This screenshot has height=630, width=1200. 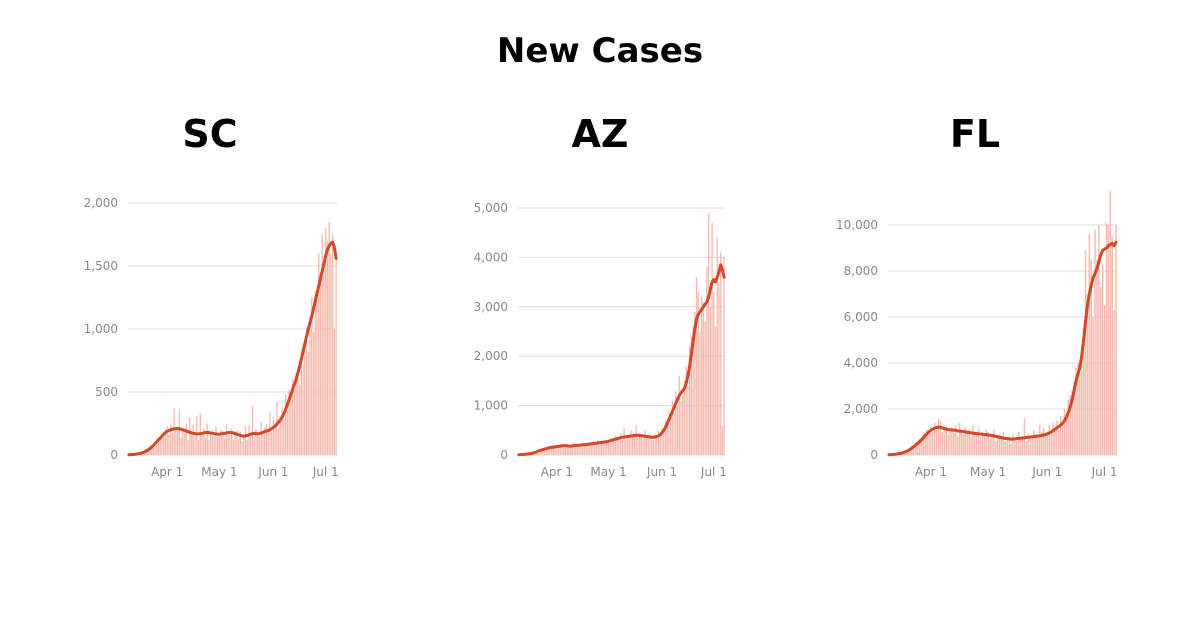 What do you see at coordinates (861, 271) in the screenshot?
I see `y-tick-label: 8,000` at bounding box center [861, 271].